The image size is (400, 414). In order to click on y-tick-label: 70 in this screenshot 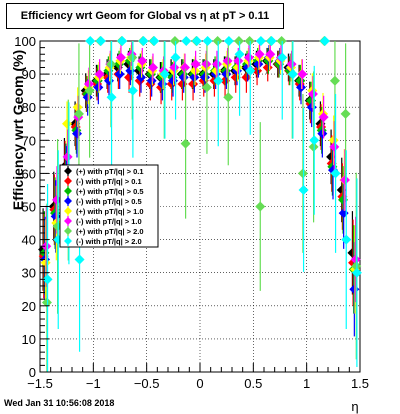, I will do `click(29, 140)`.